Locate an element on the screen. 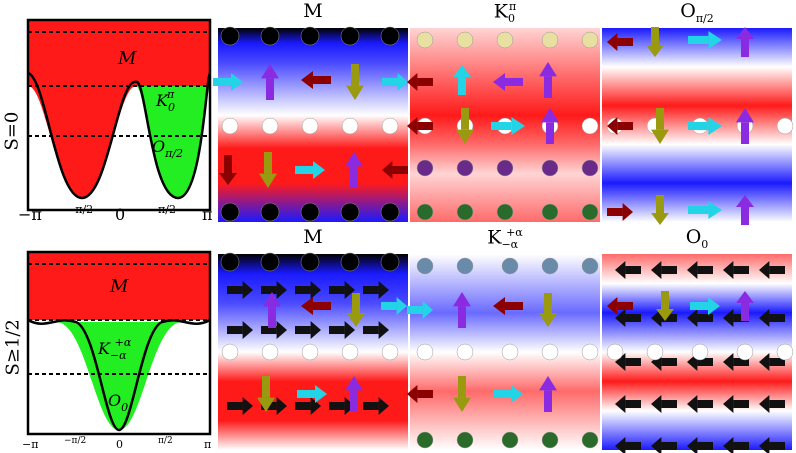  row1-dispersion-curve is located at coordinates (119, 135).